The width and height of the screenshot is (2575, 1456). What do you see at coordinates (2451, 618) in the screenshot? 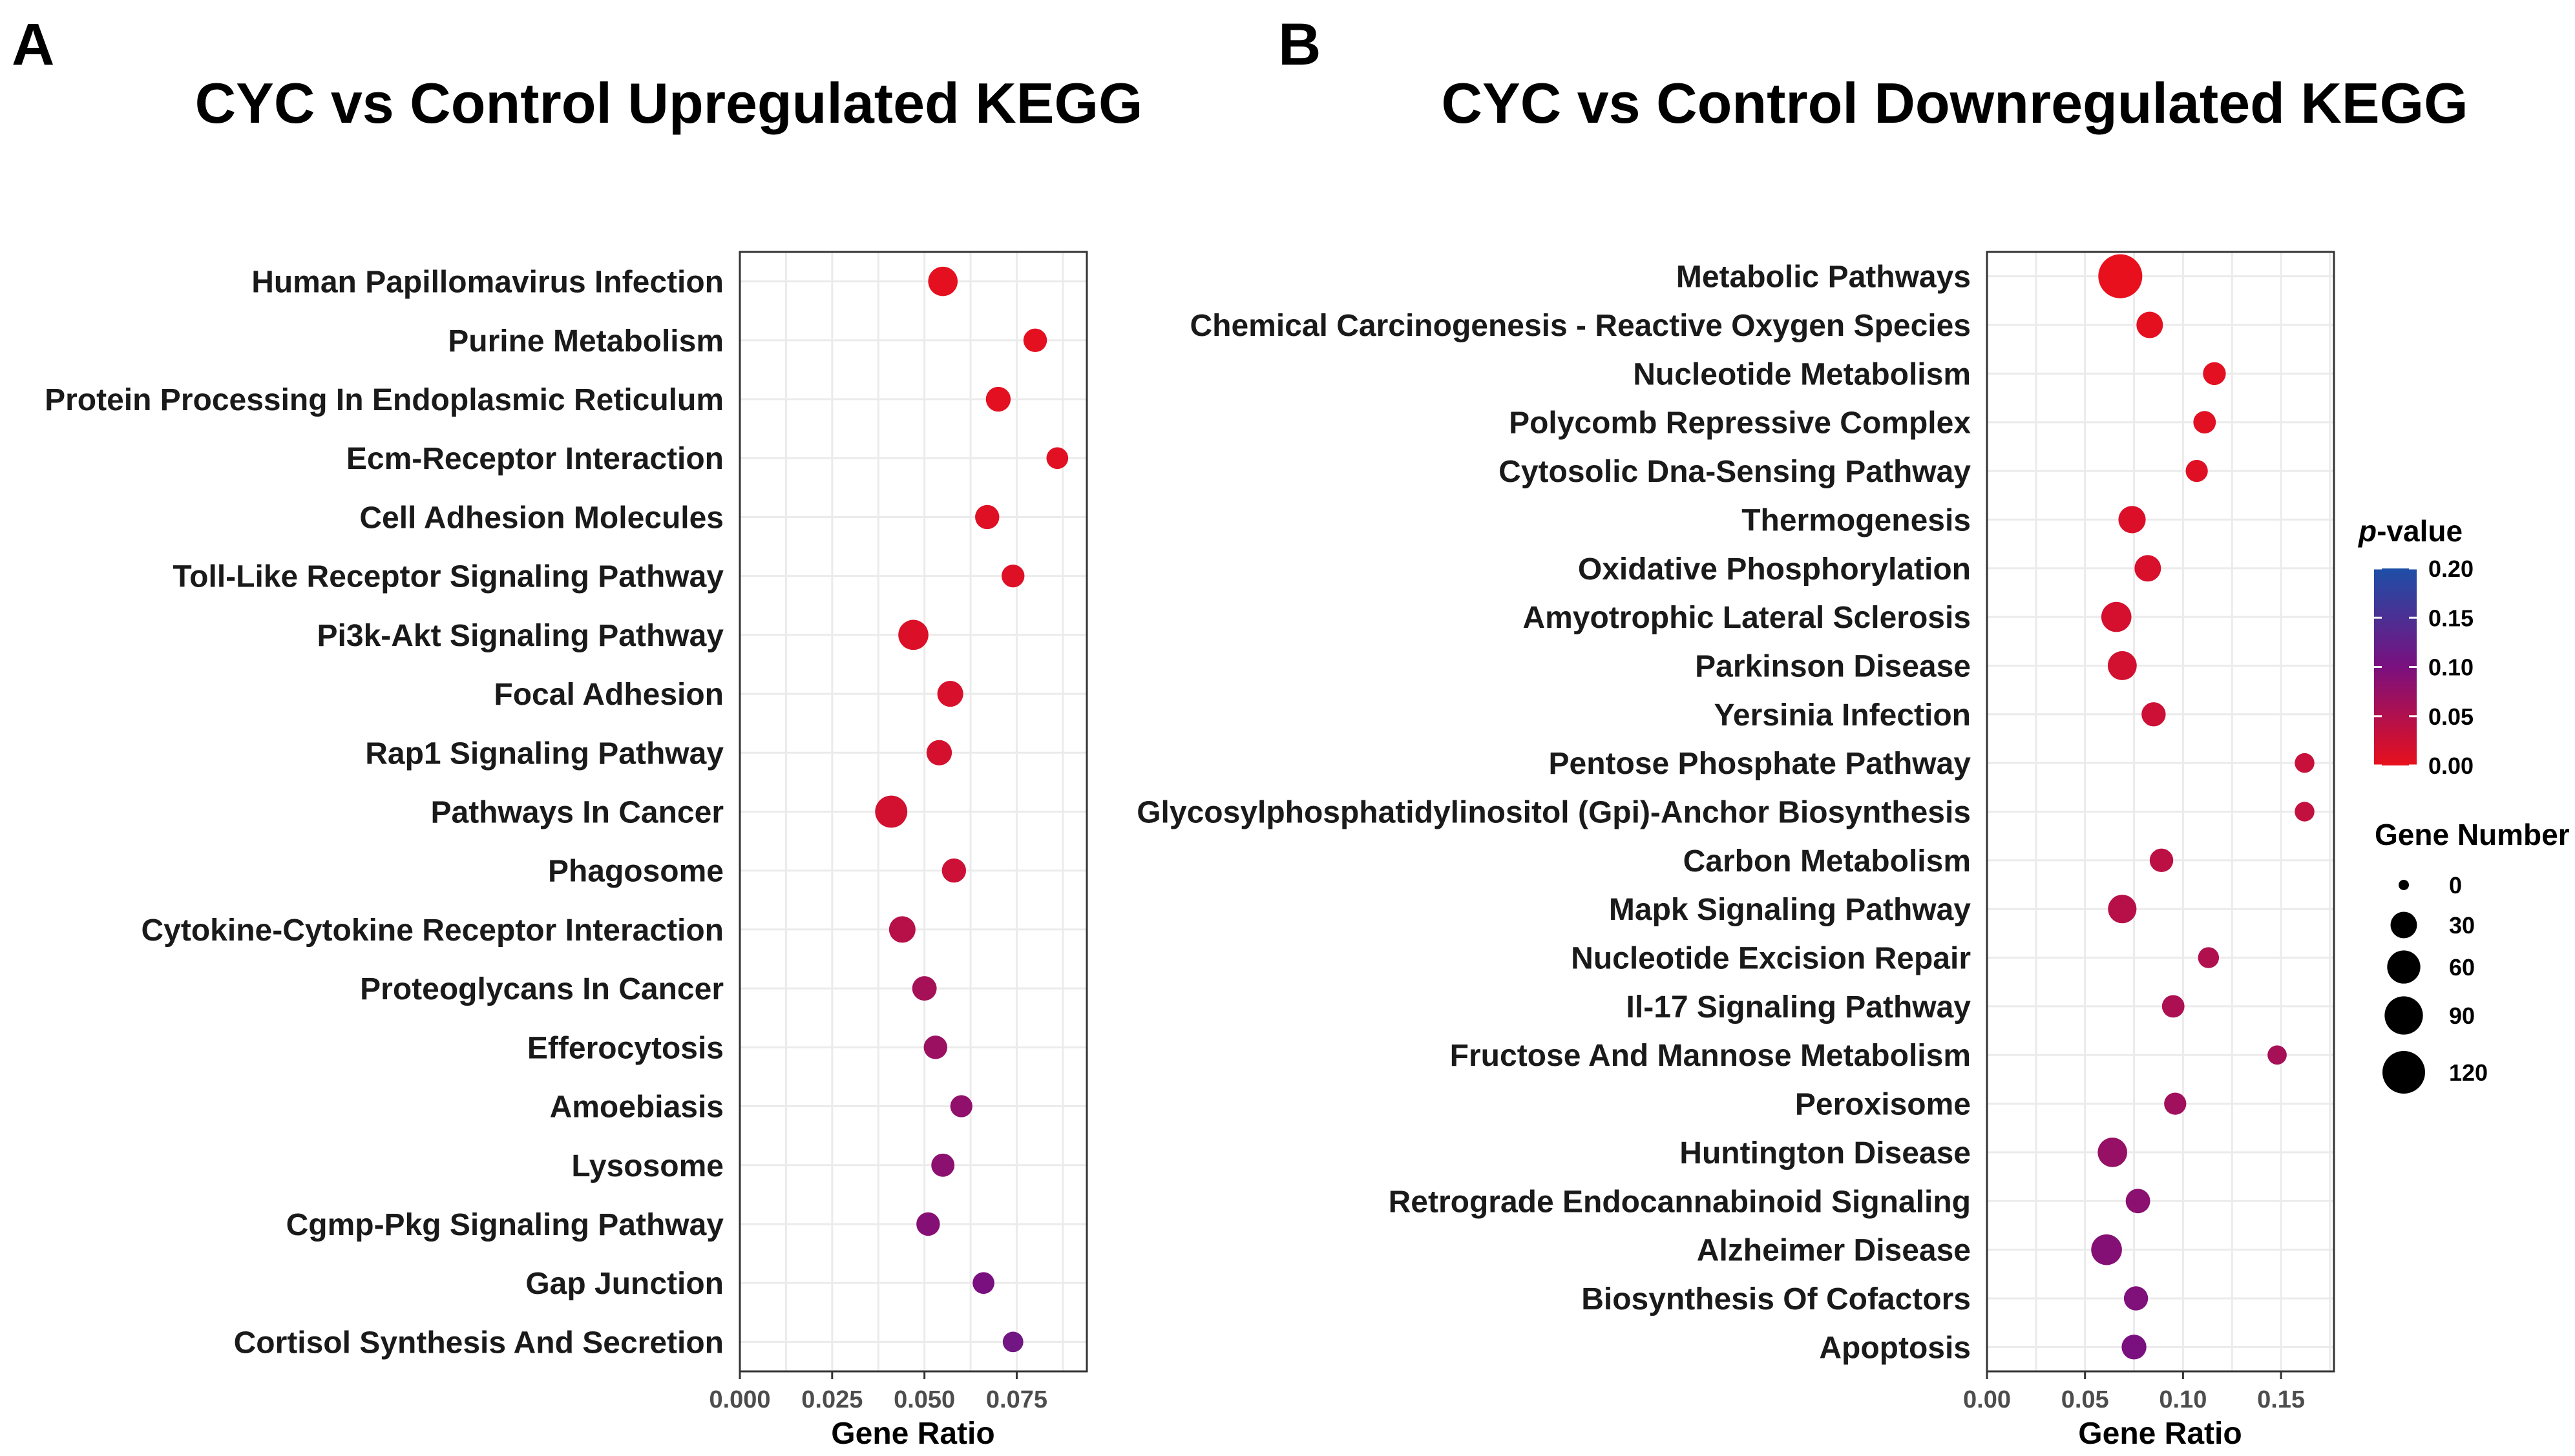
I see `color-tick-label: 0.15` at bounding box center [2451, 618].